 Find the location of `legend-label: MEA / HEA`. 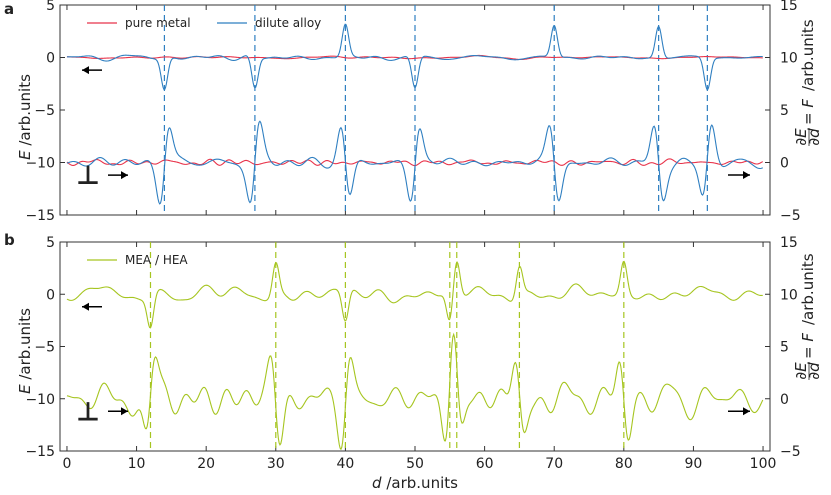

legend-label: MEA / HEA is located at coordinates (156, 260).